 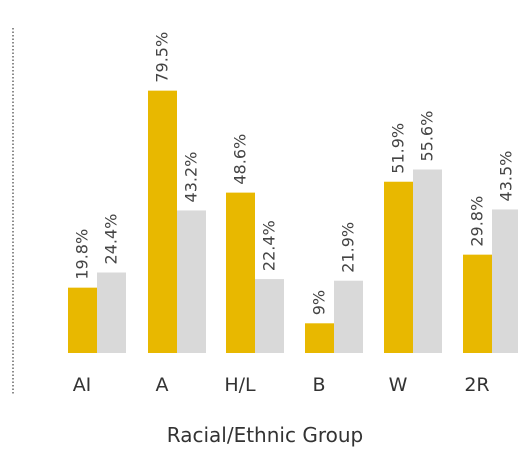 What do you see at coordinates (269, 245) in the screenshot?
I see `data-label-hl-series-2: 22.4%` at bounding box center [269, 245].